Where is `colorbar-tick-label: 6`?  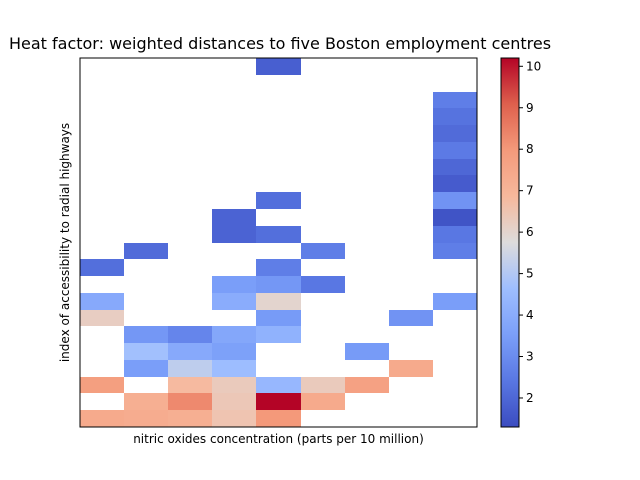
colorbar-tick-label: 6 is located at coordinates (530, 232).